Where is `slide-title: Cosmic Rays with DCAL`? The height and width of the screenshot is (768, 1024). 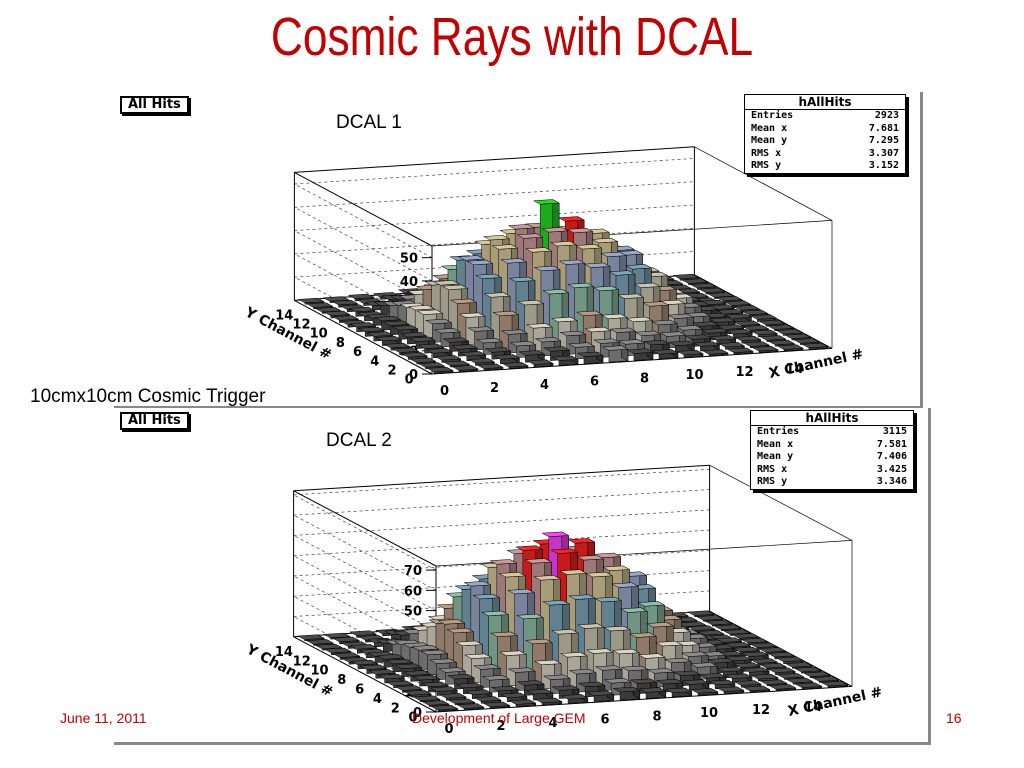 slide-title: Cosmic Rays with DCAL is located at coordinates (512, 37).